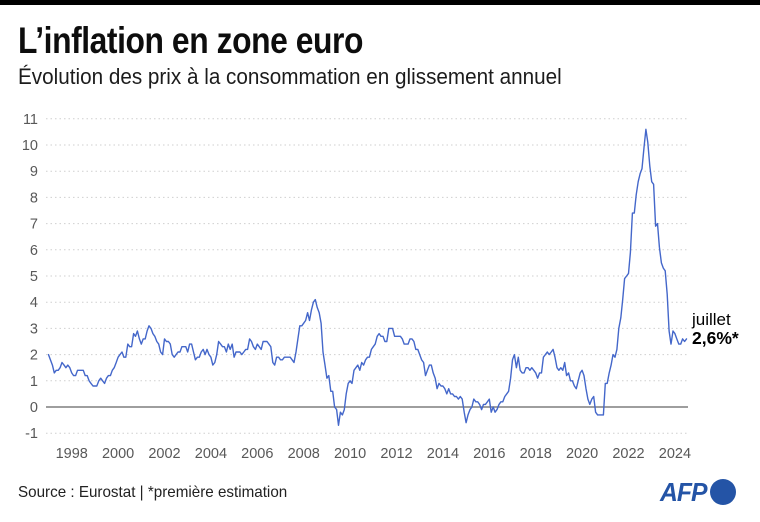 The width and height of the screenshot is (760, 522). Describe the element at coordinates (536, 454) in the screenshot. I see `x-tick-label: 2018` at that location.